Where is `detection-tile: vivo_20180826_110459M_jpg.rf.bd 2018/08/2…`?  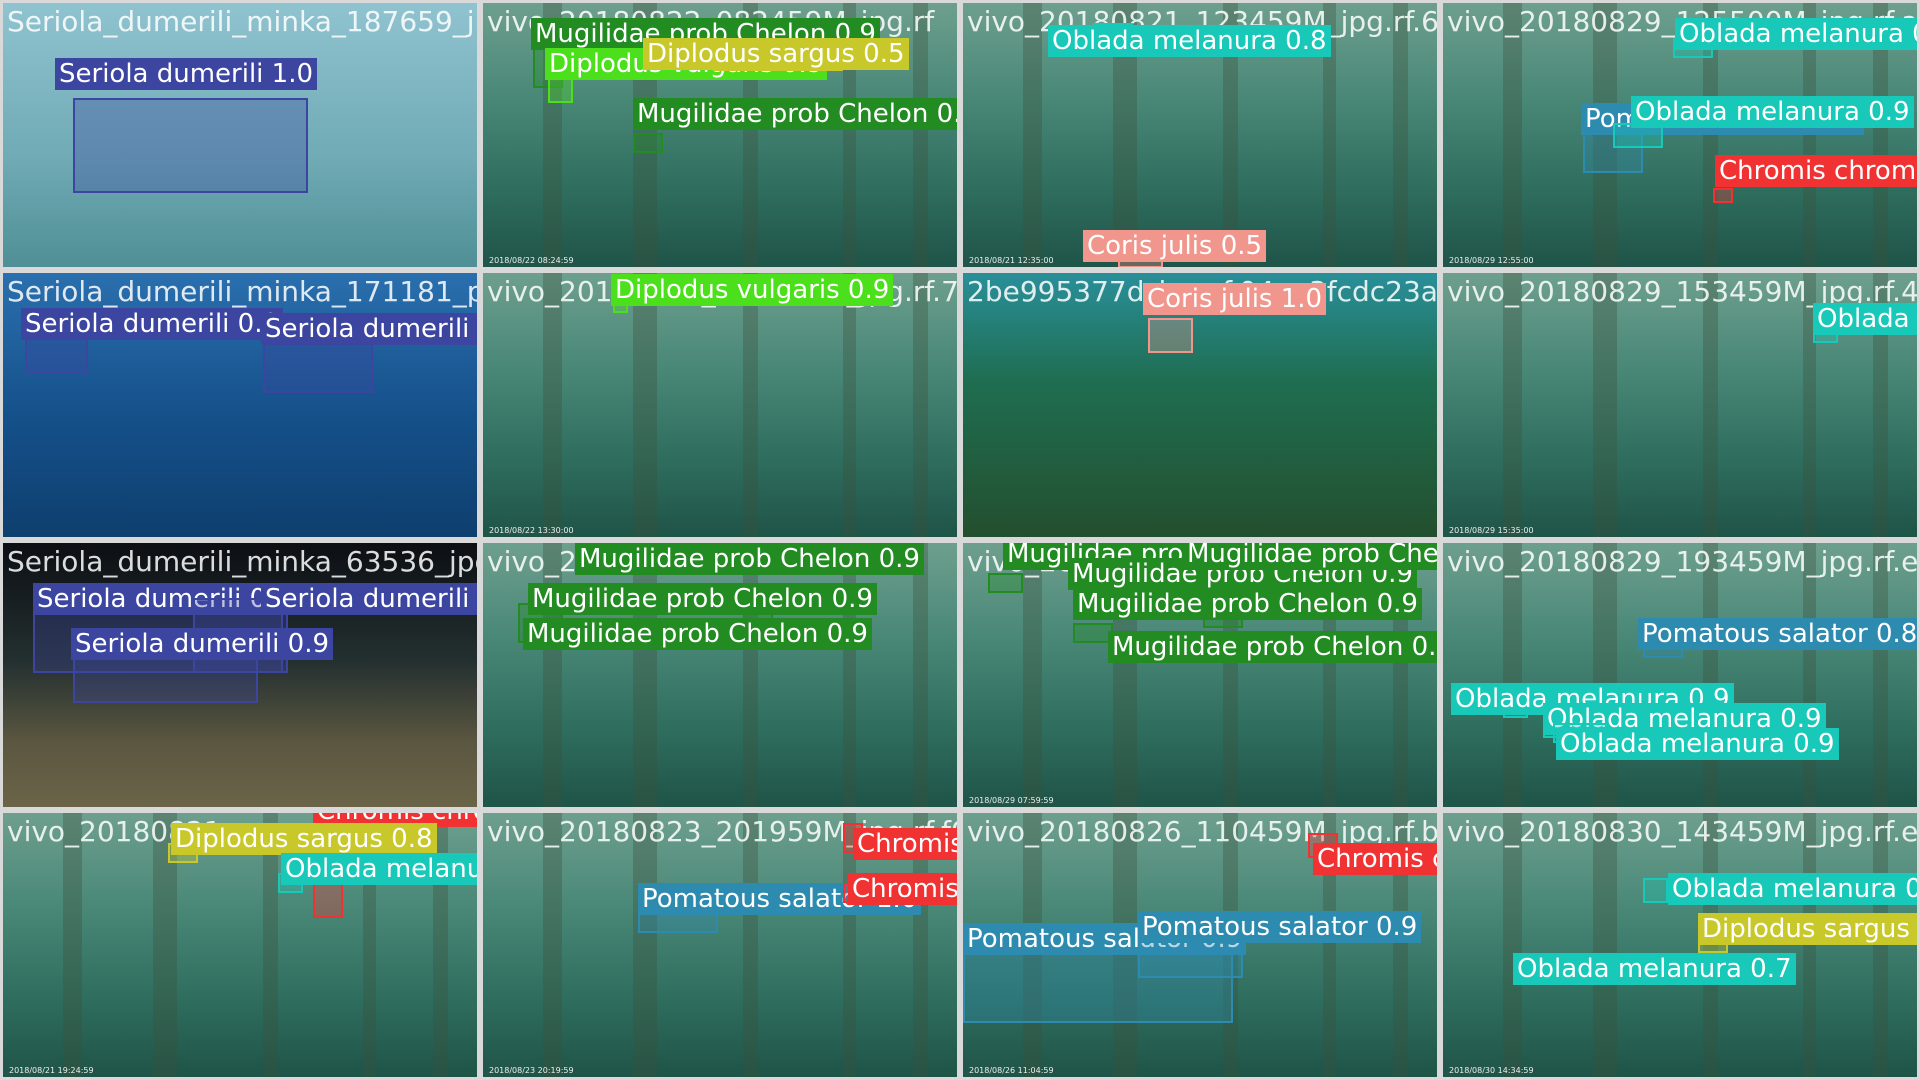
detection-tile: vivo_20180826_110459M_jpg.rf.bd 2018/08/2… is located at coordinates (1200, 945).